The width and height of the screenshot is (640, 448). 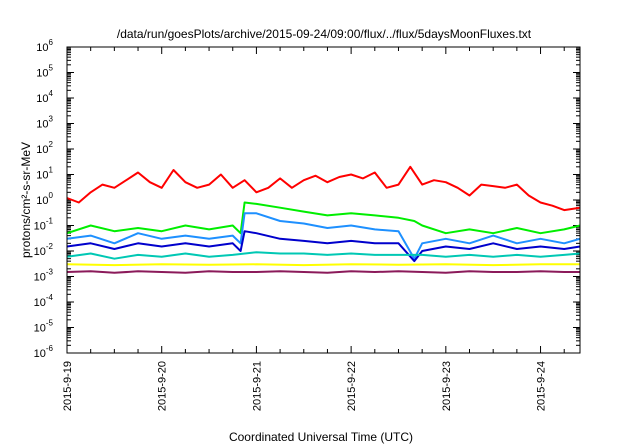 What do you see at coordinates (44, 72) in the screenshot?
I see `y-tick-label: 10⁵` at bounding box center [44, 72].